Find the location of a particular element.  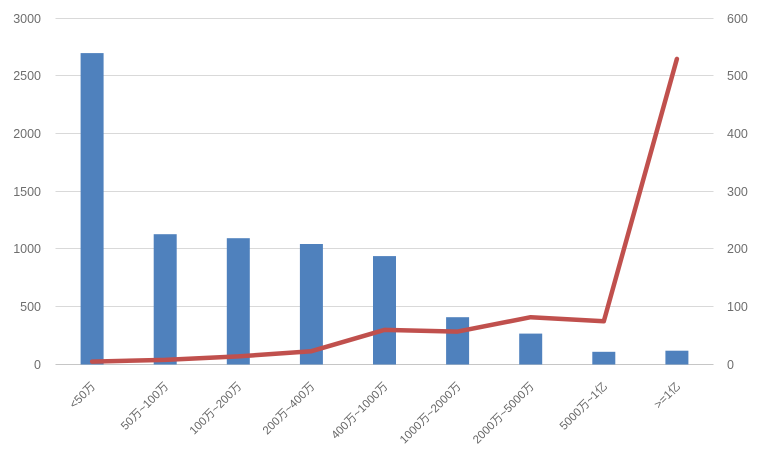

left-axis-tick-label: 1500 is located at coordinates (27, 192).